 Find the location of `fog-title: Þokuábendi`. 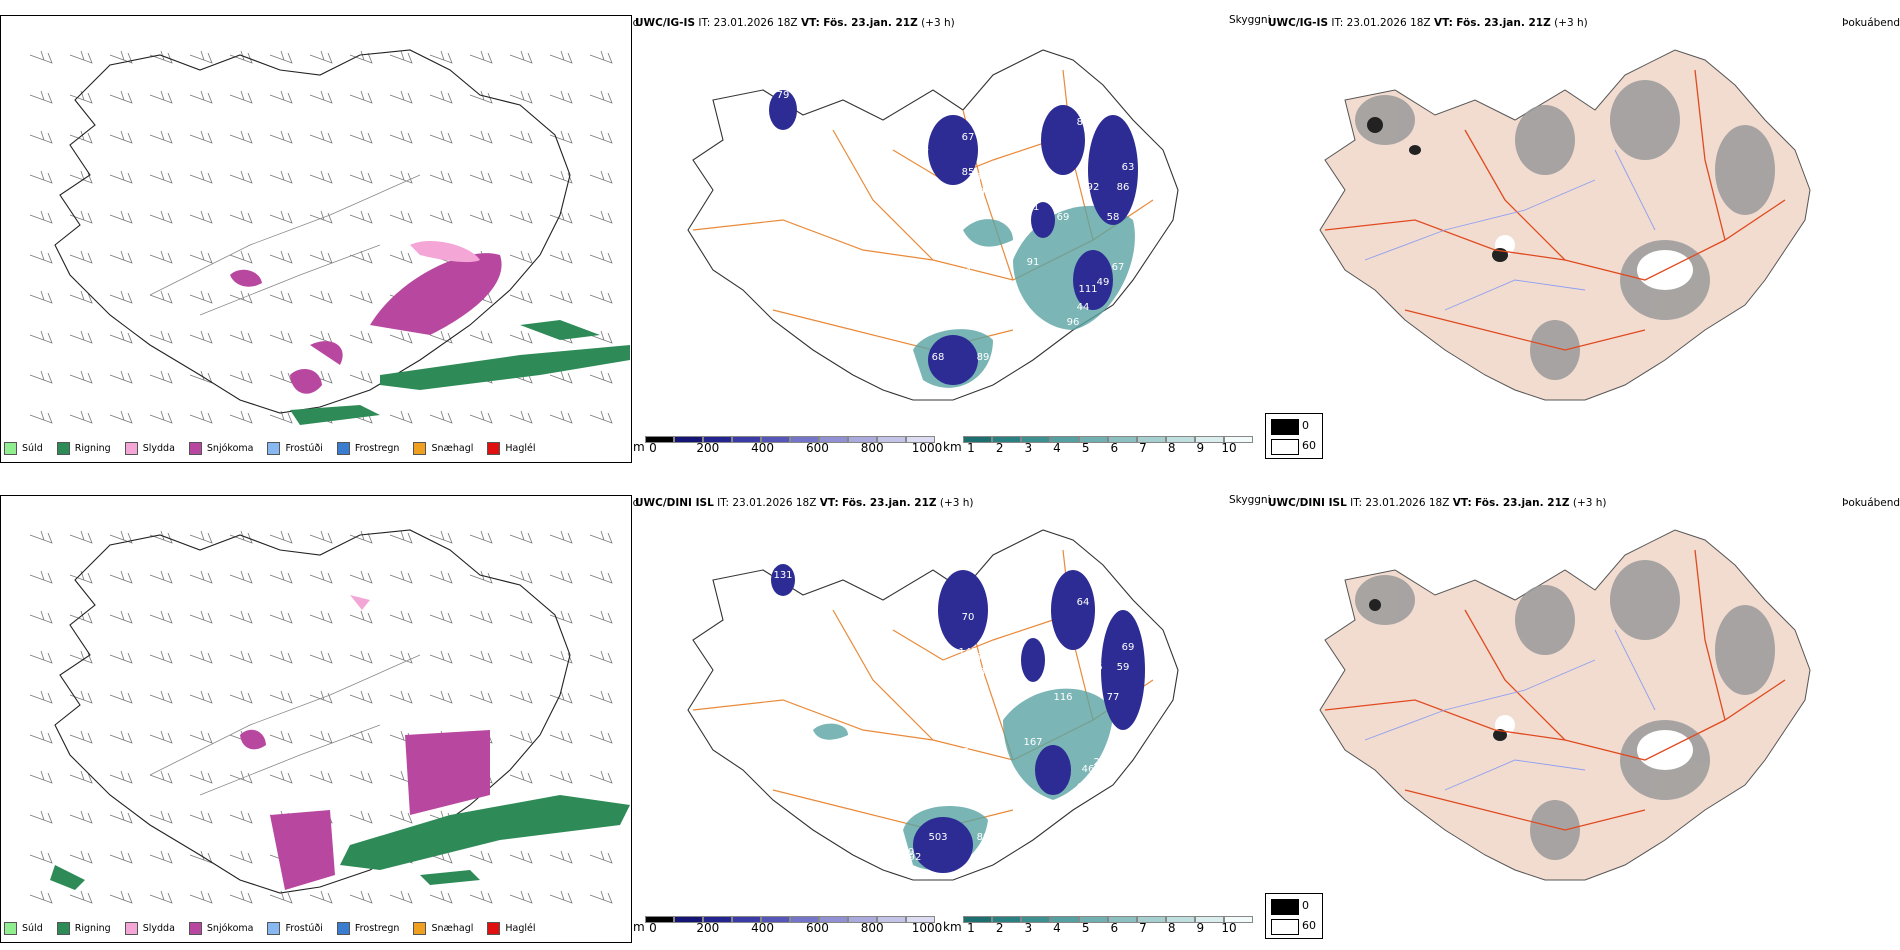

fog-title: Þokuábendi is located at coordinates (1871, 23).